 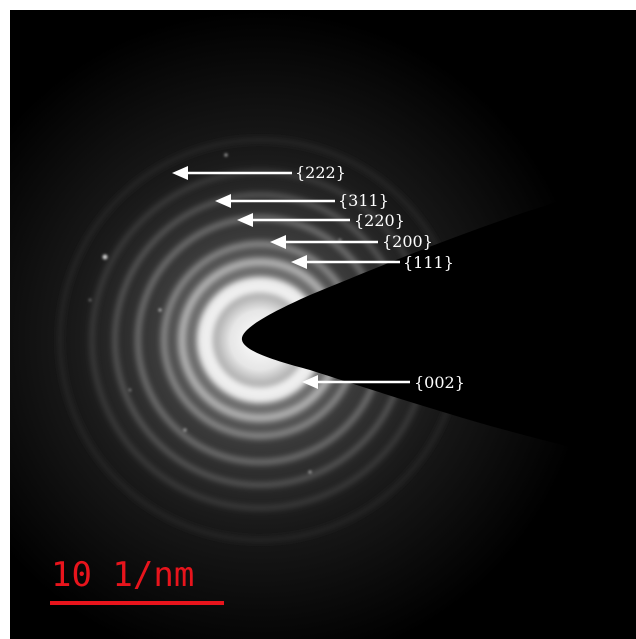 What do you see at coordinates (428, 262) in the screenshot?
I see `reflection-label-111: {111}` at bounding box center [428, 262].